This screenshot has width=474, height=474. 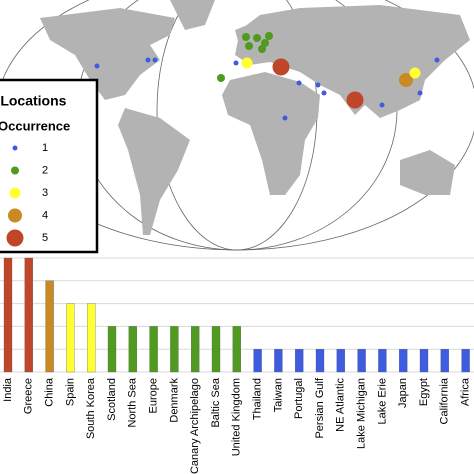 I want to click on legend-box, so click(x=49, y=166).